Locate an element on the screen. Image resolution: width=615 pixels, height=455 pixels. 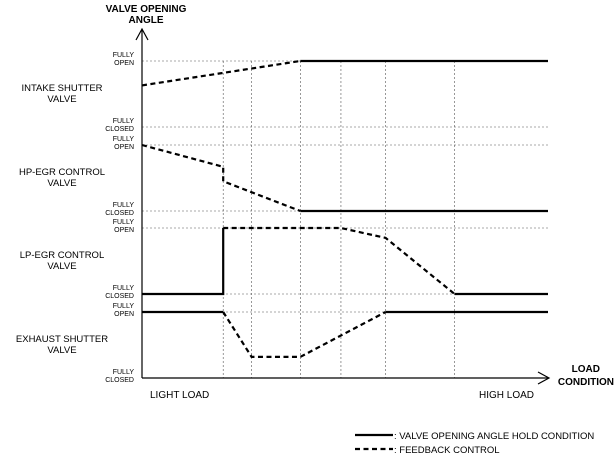
legend-feedback-label: : FEEDBACK CONTROL is located at coordinates (447, 450).